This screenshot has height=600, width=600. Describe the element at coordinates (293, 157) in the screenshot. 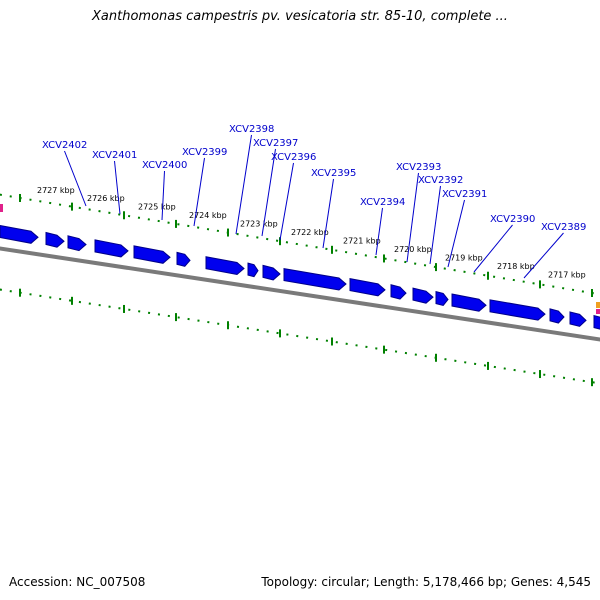

I see `gene-label: XCV2396` at that location.